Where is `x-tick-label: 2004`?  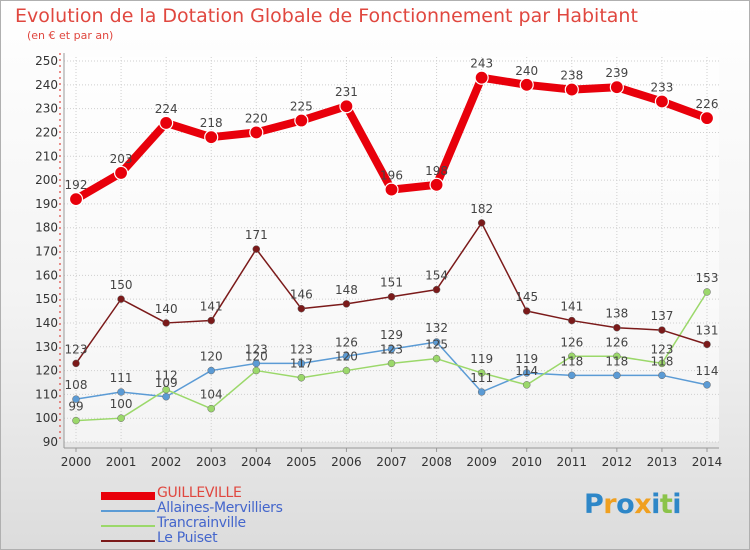 x-tick-label: 2004 is located at coordinates (256, 462).